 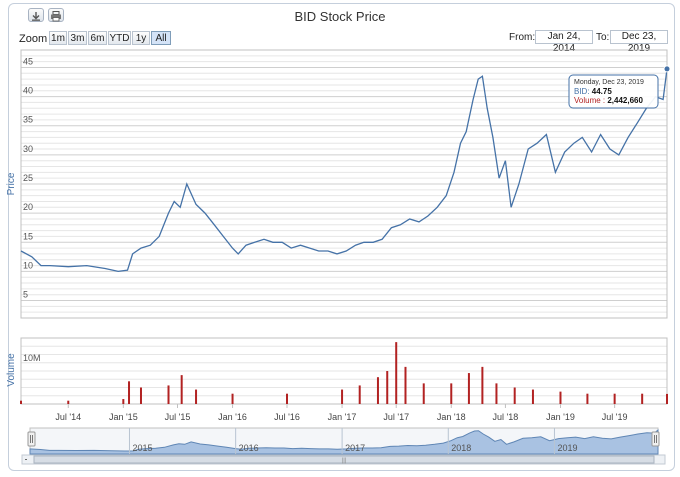 What do you see at coordinates (506, 417) in the screenshot?
I see `x-tick-label: Jul '18` at bounding box center [506, 417].